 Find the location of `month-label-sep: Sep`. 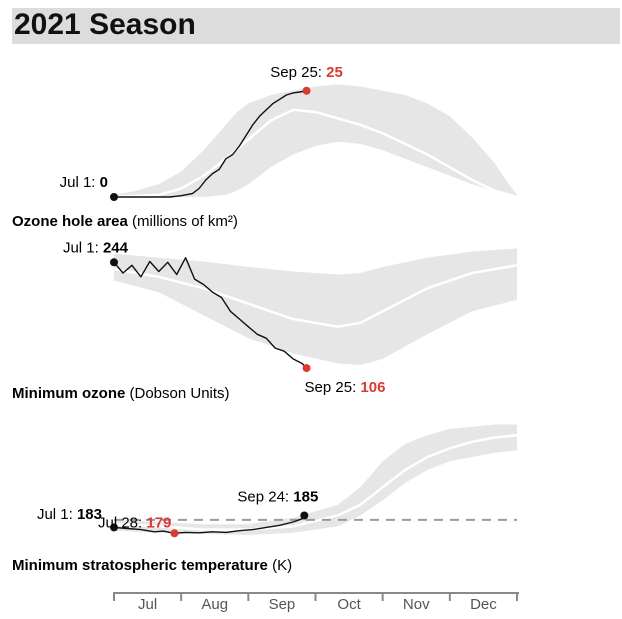

month-label-sep: Sep is located at coordinates (282, 604).